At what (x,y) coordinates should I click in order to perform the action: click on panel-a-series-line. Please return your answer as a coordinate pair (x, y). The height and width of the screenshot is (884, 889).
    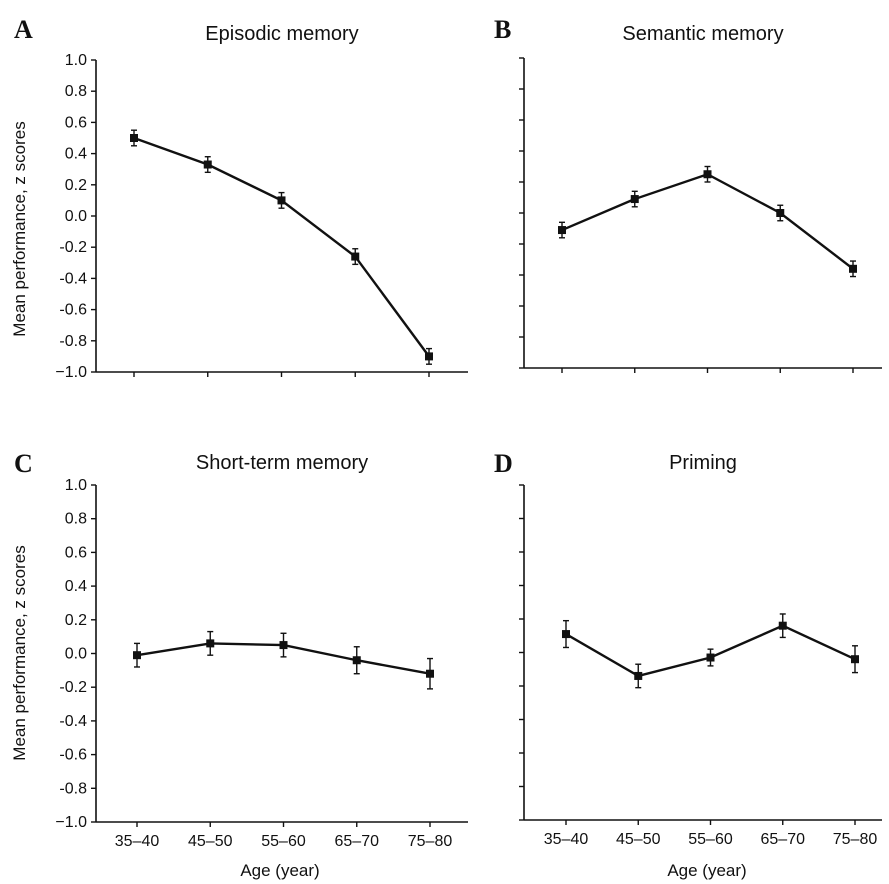
    Looking at the image, I should click on (281, 247).